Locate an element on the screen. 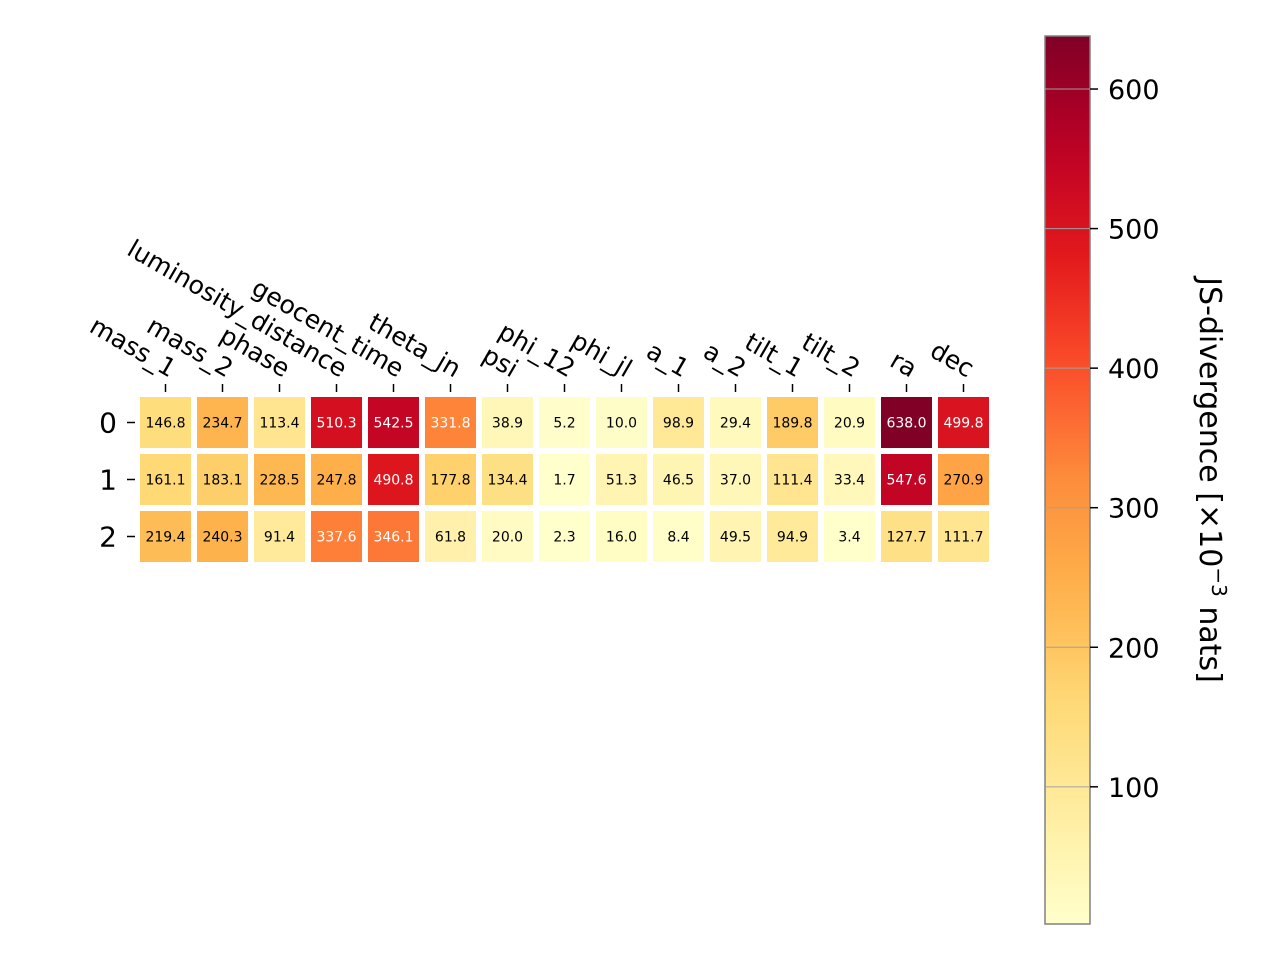 The image size is (1280, 960). cell-value-label: 542.5 is located at coordinates (393, 424).